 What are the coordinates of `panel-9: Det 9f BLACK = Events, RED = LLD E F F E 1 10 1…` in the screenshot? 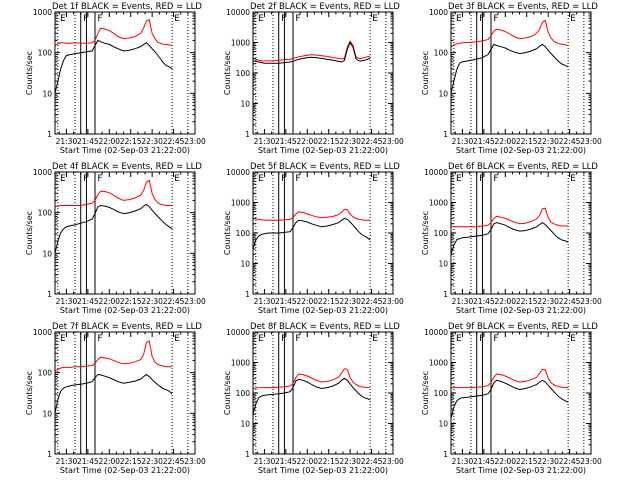 It's located at (511, 398).